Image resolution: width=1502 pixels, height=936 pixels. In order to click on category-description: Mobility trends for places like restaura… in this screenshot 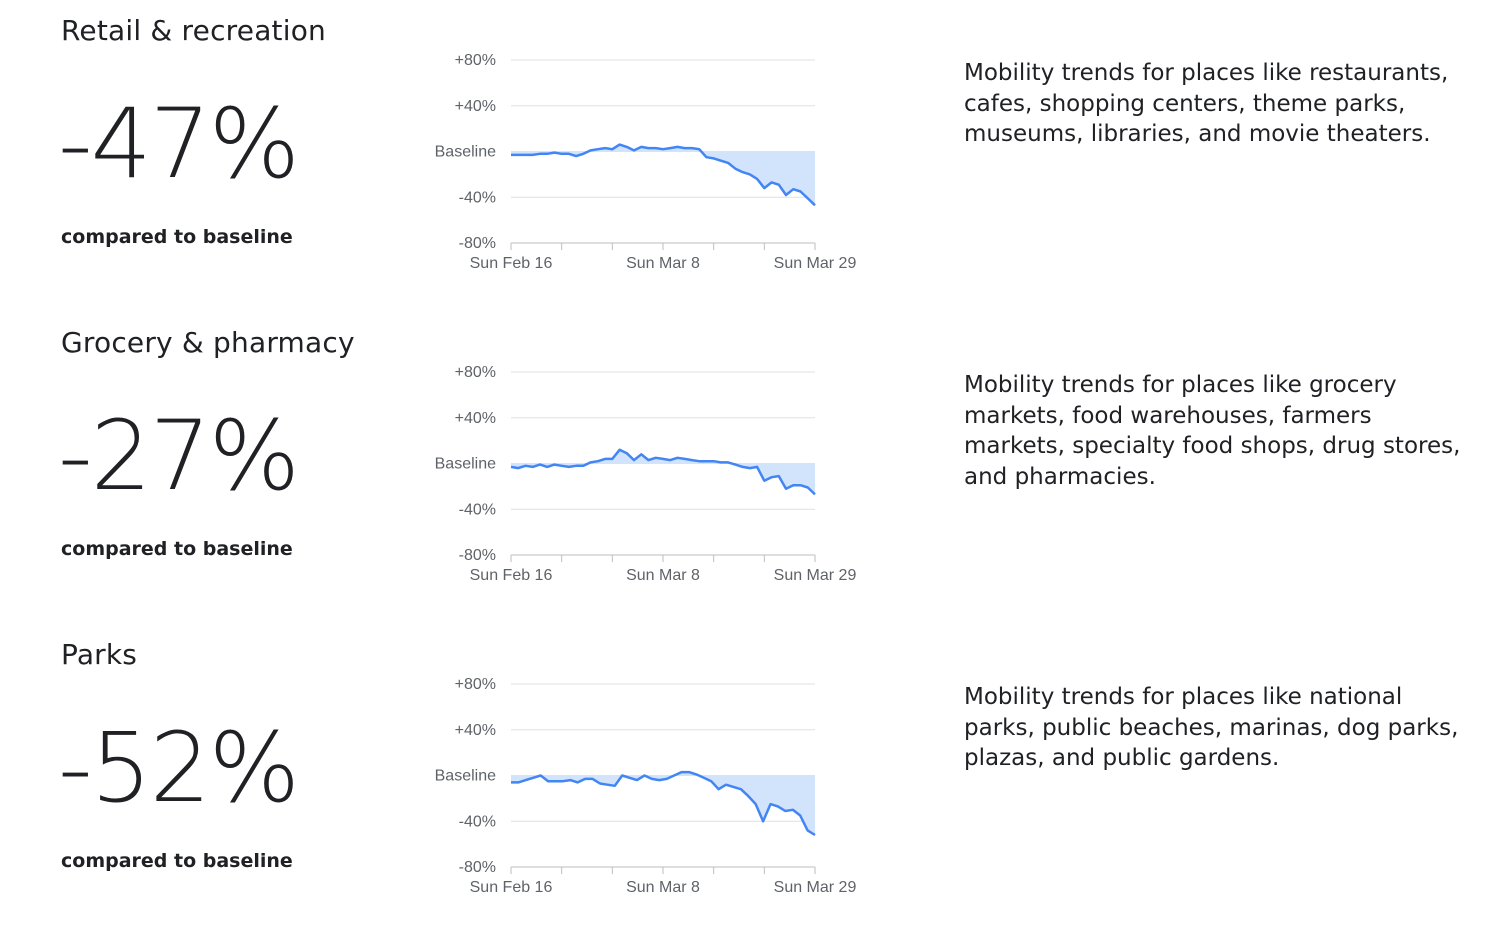, I will do `click(1206, 103)`.